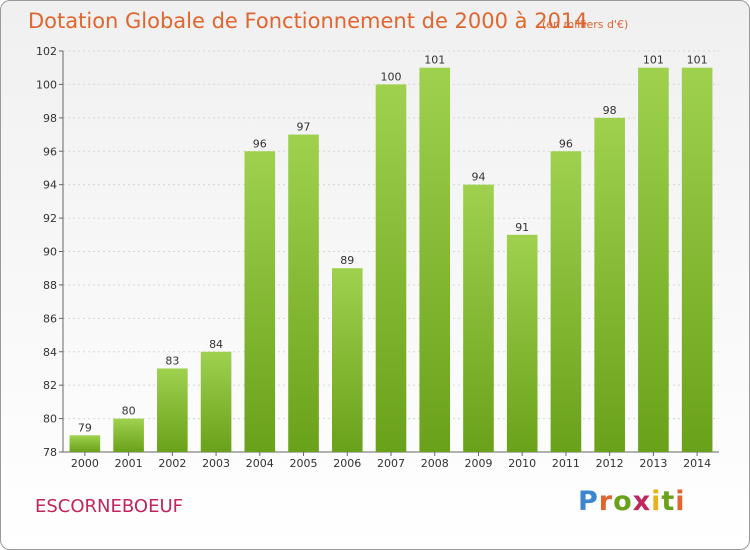 The image size is (750, 550). I want to click on chart-subtitle: (en milliers d'€), so click(585, 24).